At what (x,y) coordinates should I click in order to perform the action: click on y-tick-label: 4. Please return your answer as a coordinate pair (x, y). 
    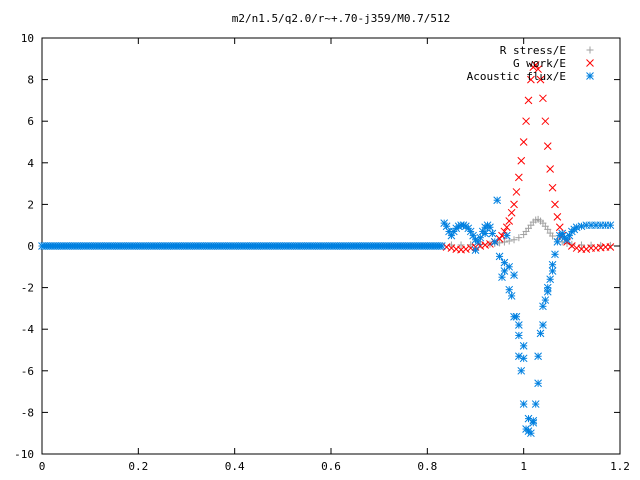
    Looking at the image, I should click on (30, 163).